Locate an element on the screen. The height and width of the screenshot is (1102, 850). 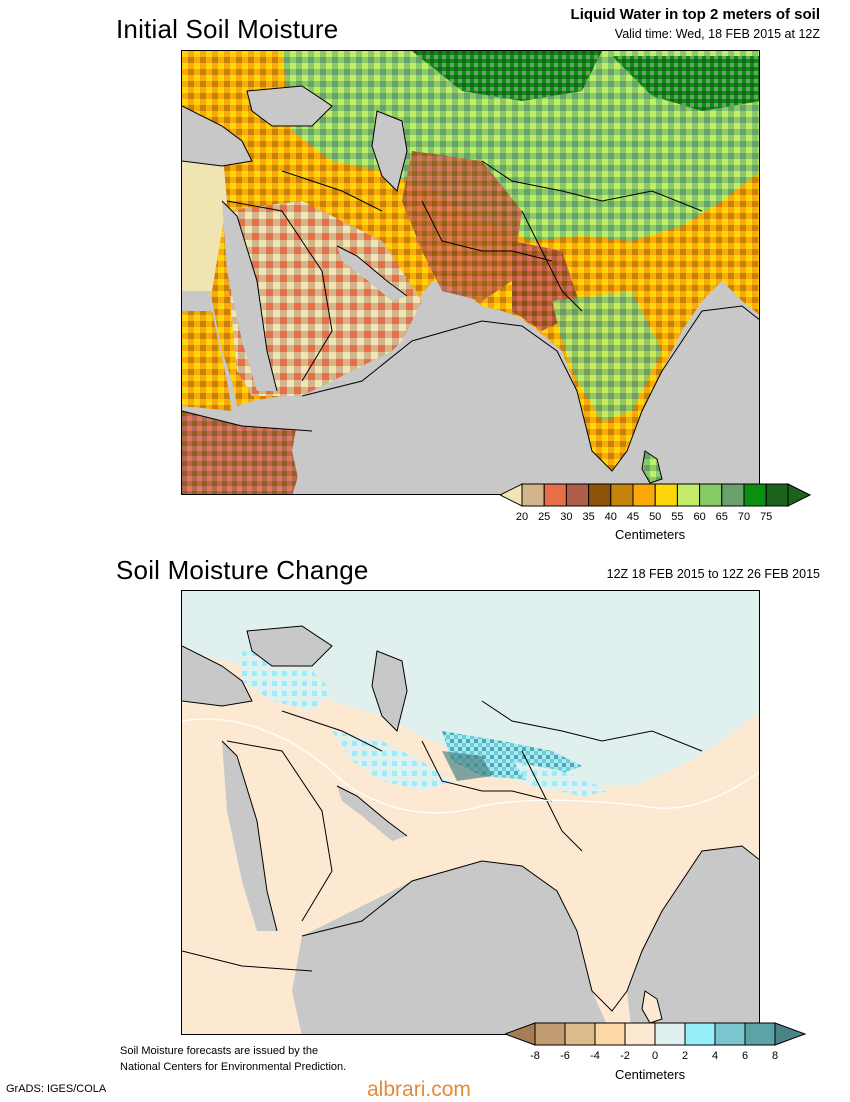
grads-credit: GrADS: IGES/COLA is located at coordinates (56, 1089).